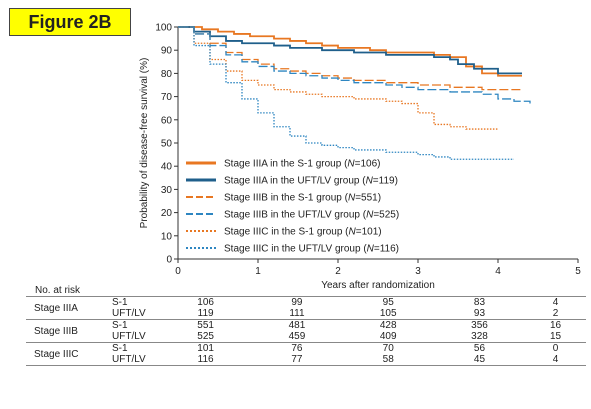 The height and width of the screenshot is (409, 591). What do you see at coordinates (205, 325) in the screenshot?
I see `risk-count: 551` at bounding box center [205, 325].